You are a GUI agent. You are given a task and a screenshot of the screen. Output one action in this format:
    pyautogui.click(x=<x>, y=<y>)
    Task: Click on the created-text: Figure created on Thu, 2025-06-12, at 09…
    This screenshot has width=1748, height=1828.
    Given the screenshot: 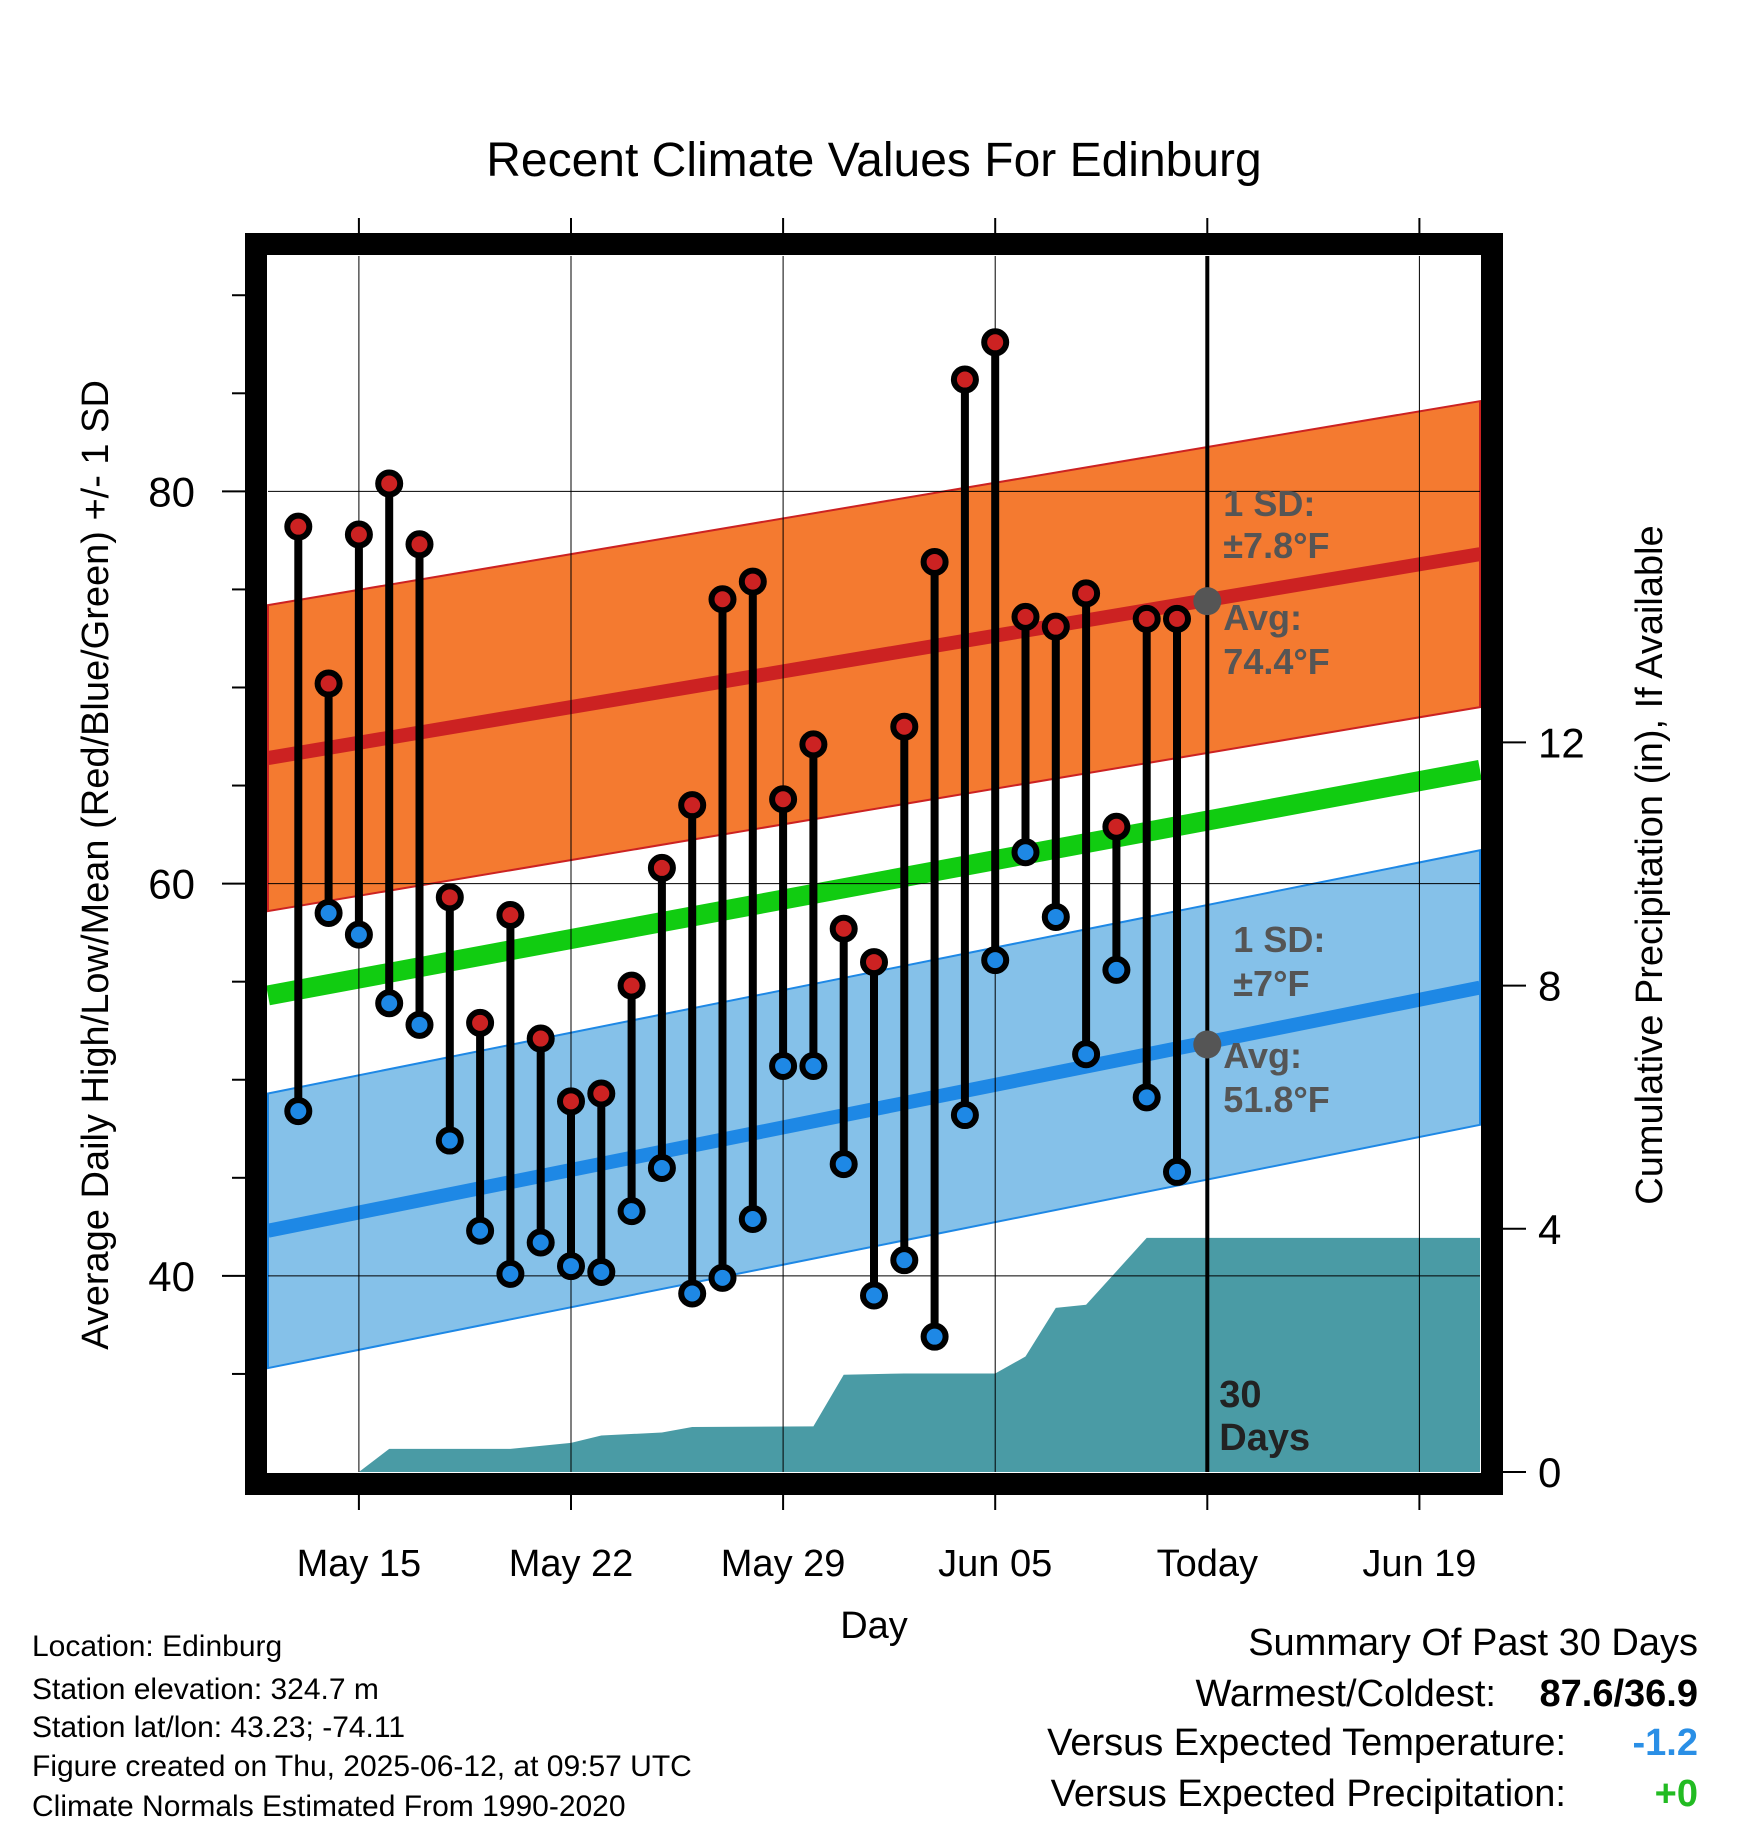 What is the action you would take?
    pyautogui.click(x=362, y=1766)
    